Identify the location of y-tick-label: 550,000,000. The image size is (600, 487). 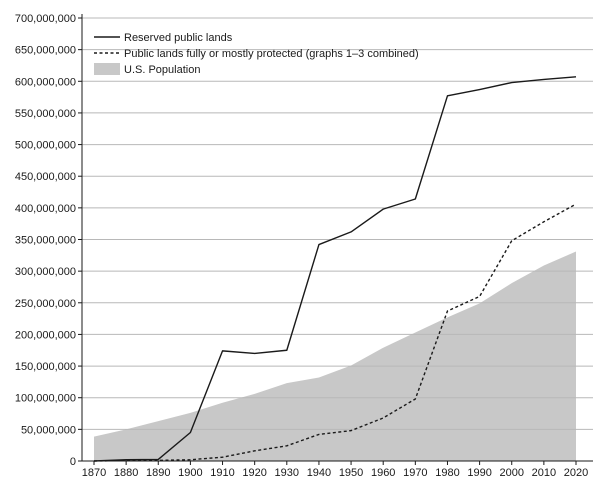
(45, 114).